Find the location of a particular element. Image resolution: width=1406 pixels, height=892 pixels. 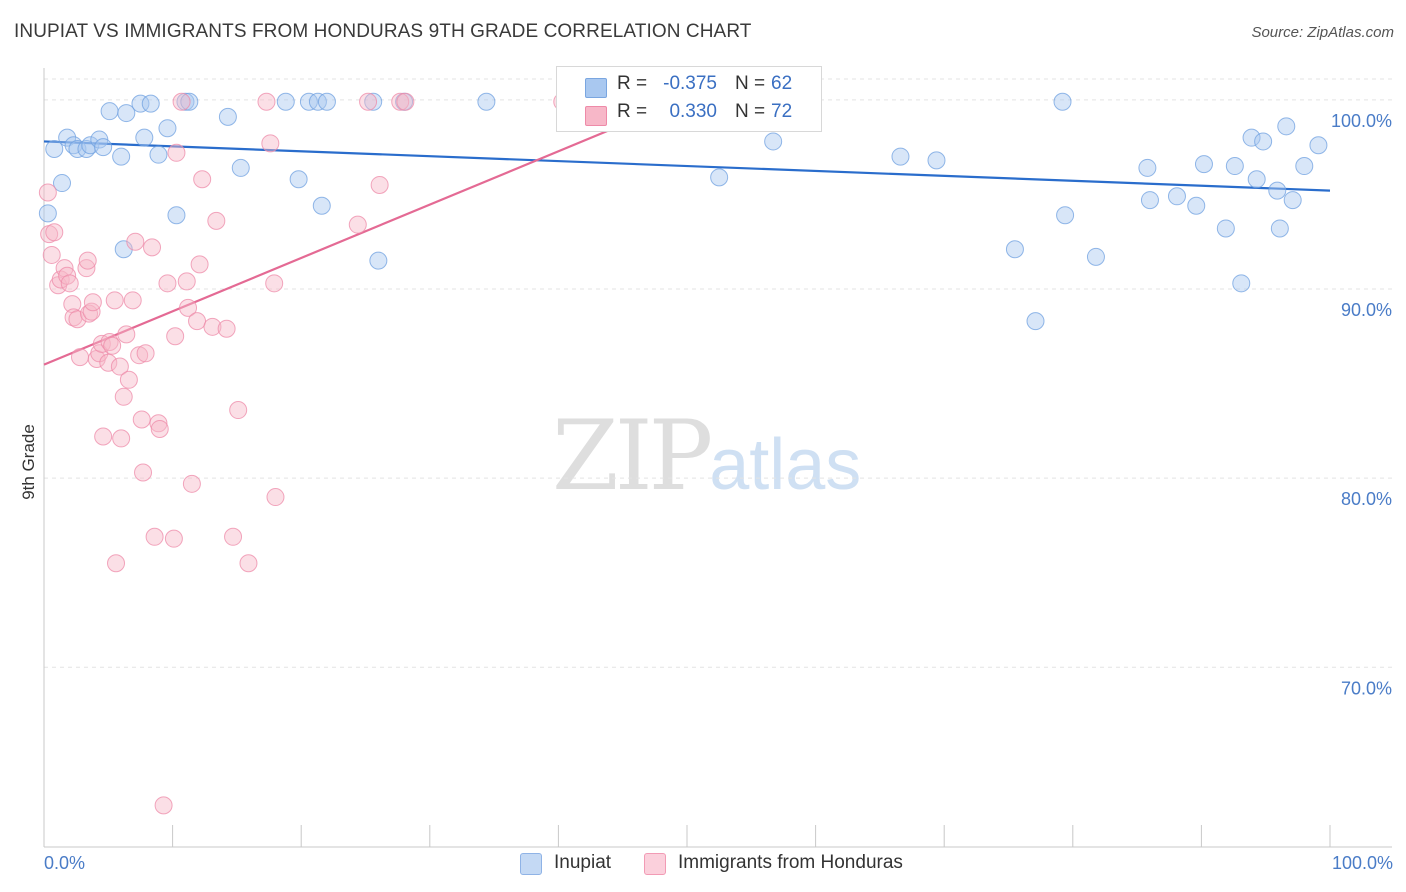

y-tick-label: 100.0% is located at coordinates (1361, 121).